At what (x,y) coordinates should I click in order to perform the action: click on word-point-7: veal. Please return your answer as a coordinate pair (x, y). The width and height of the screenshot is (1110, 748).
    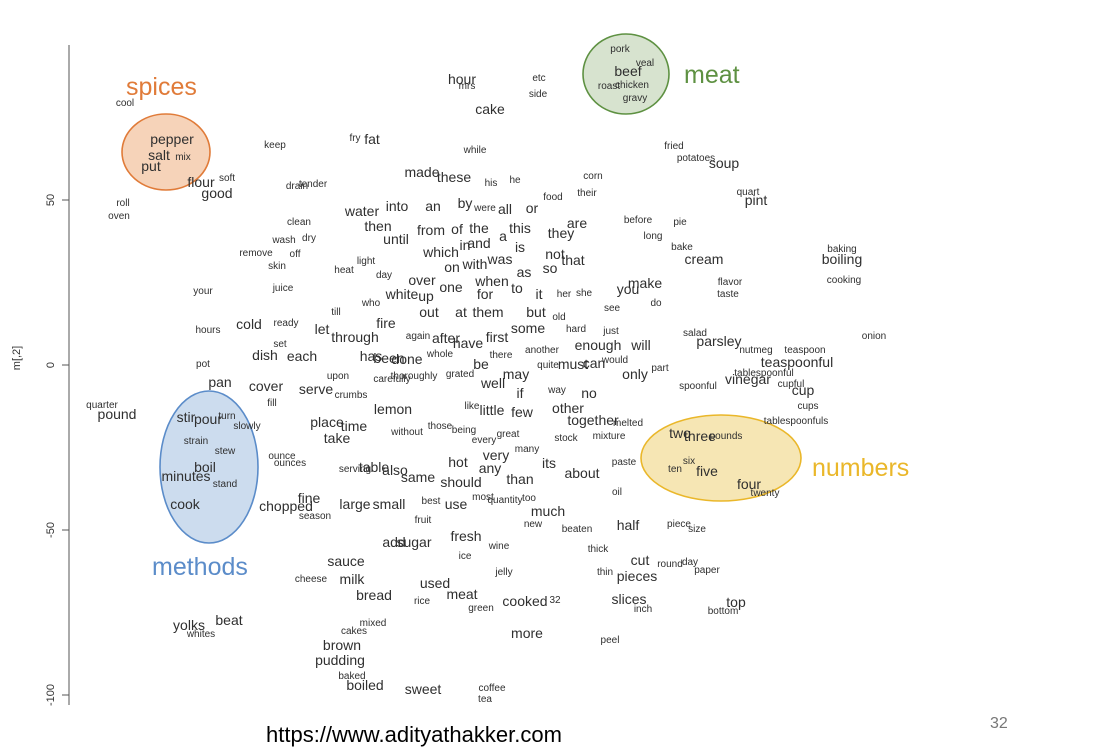
    Looking at the image, I should click on (645, 63).